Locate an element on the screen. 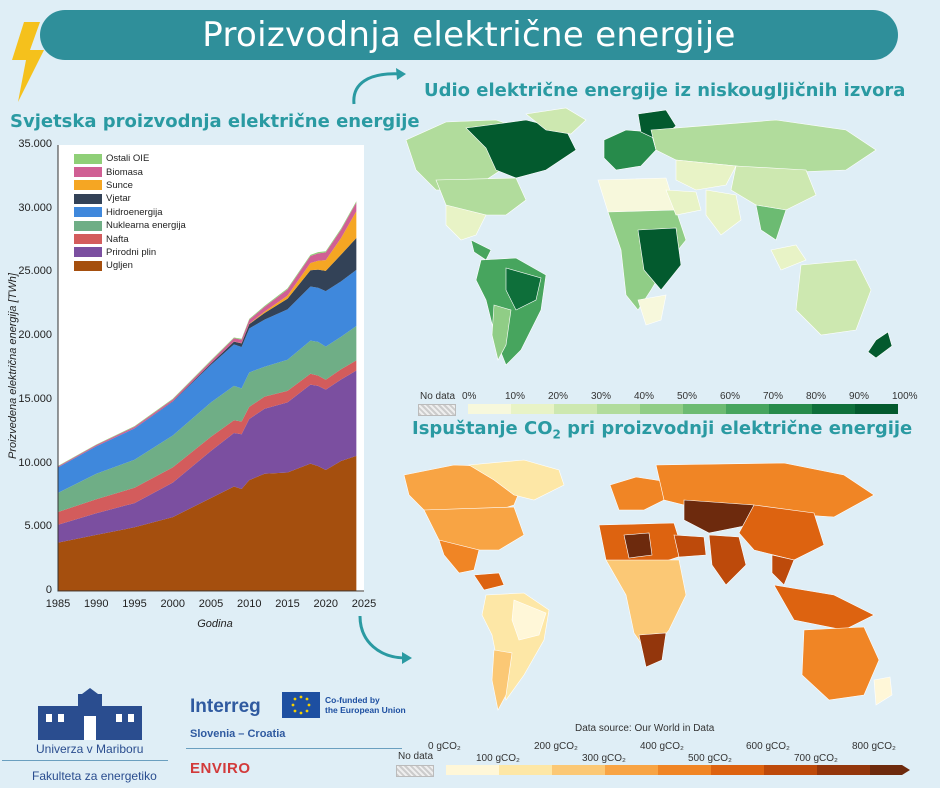 Image resolution: width=940 pixels, height=788 pixels. arrow-to-map1-icon is located at coordinates (379, 86).